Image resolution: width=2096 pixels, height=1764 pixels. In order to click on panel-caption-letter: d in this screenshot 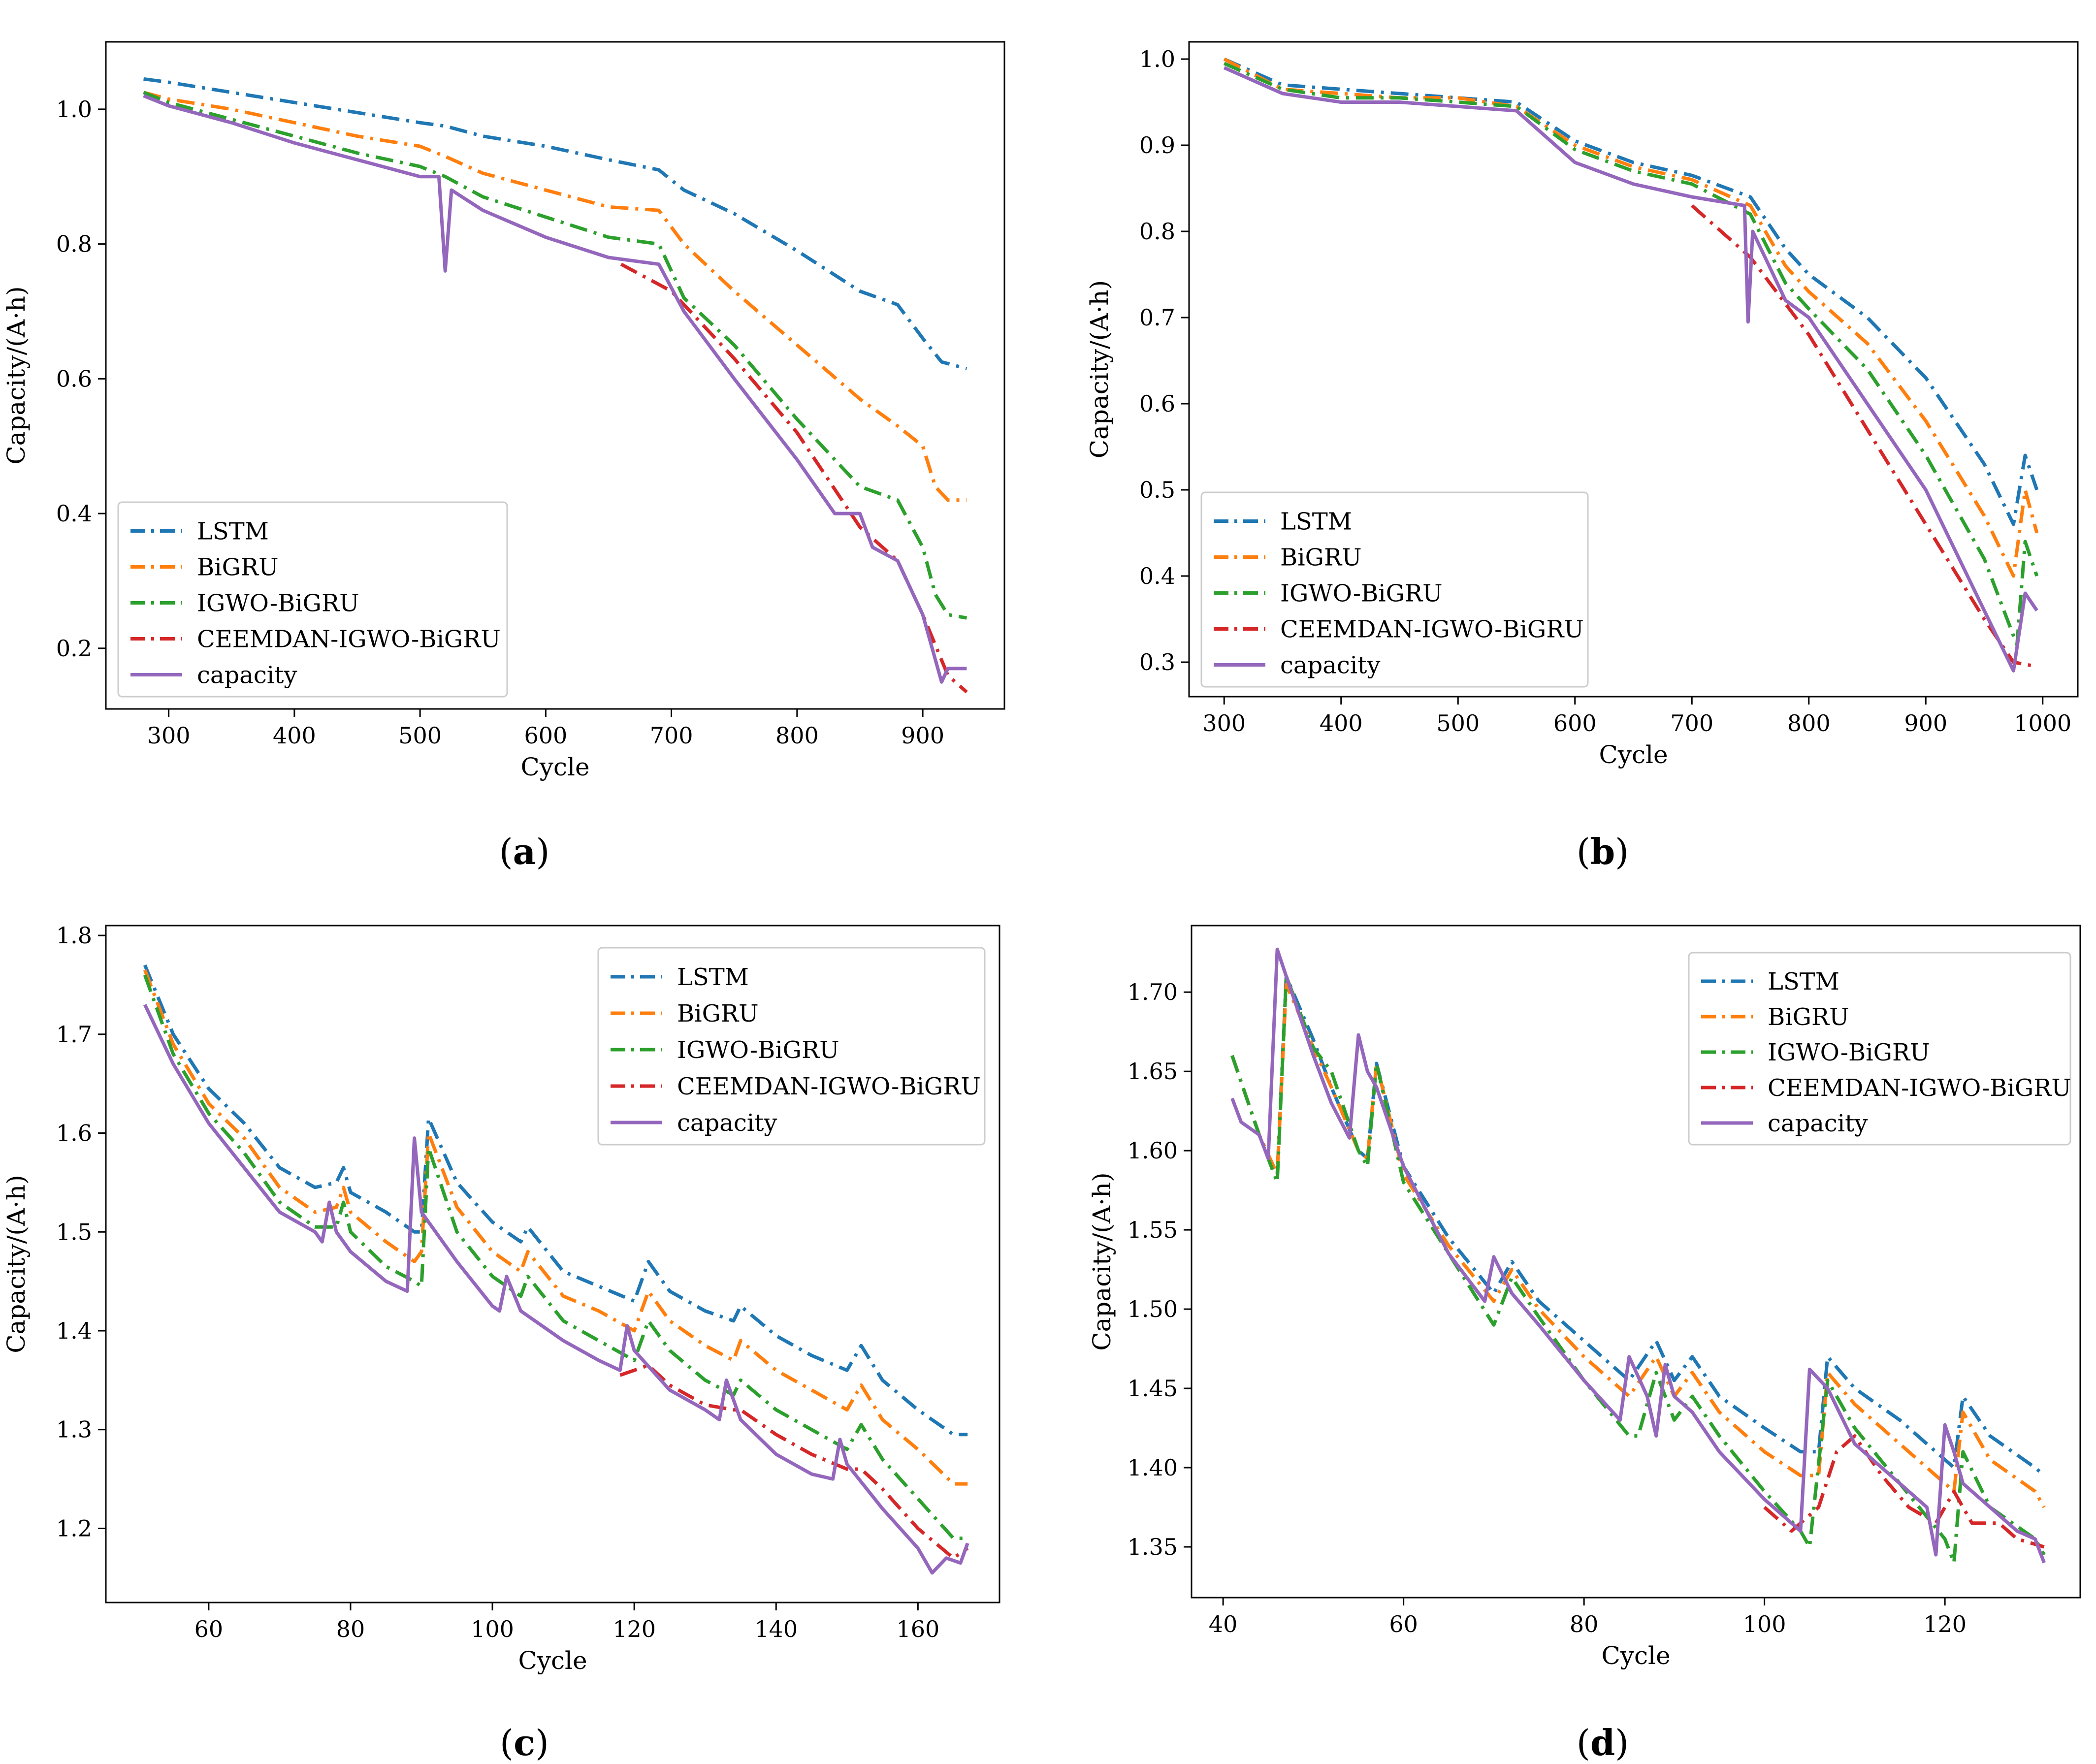, I will do `click(1602, 1743)`.